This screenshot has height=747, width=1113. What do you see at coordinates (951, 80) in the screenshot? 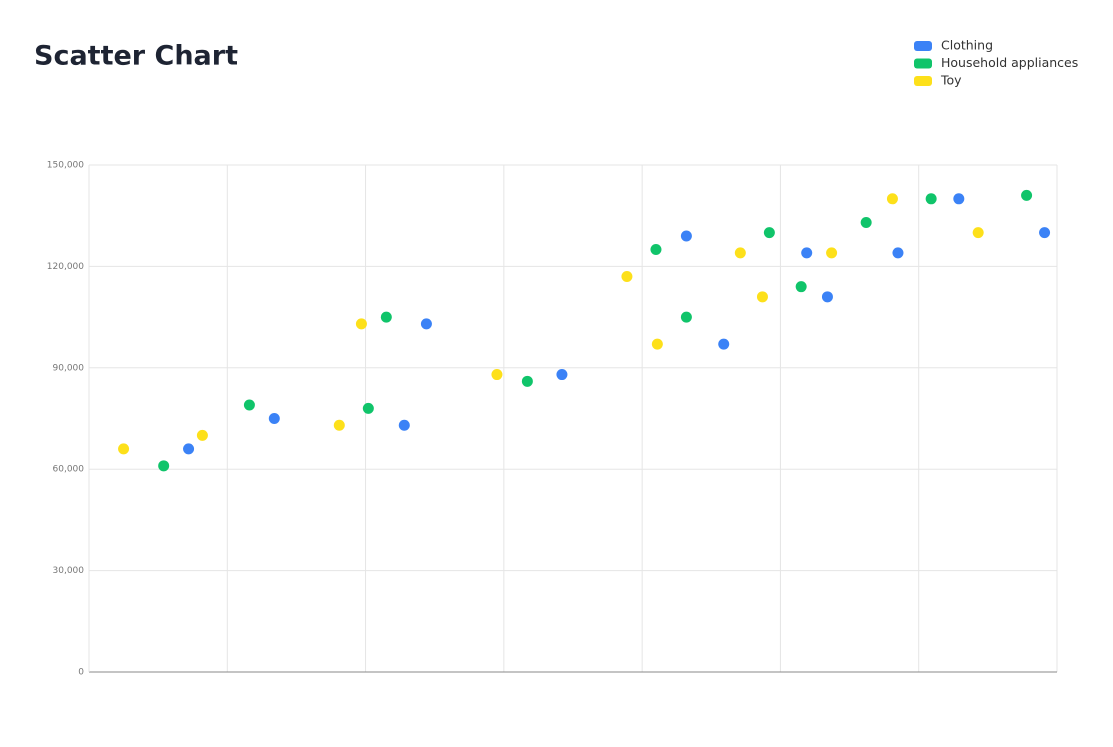
I see `legend-label: Toy` at bounding box center [951, 80].